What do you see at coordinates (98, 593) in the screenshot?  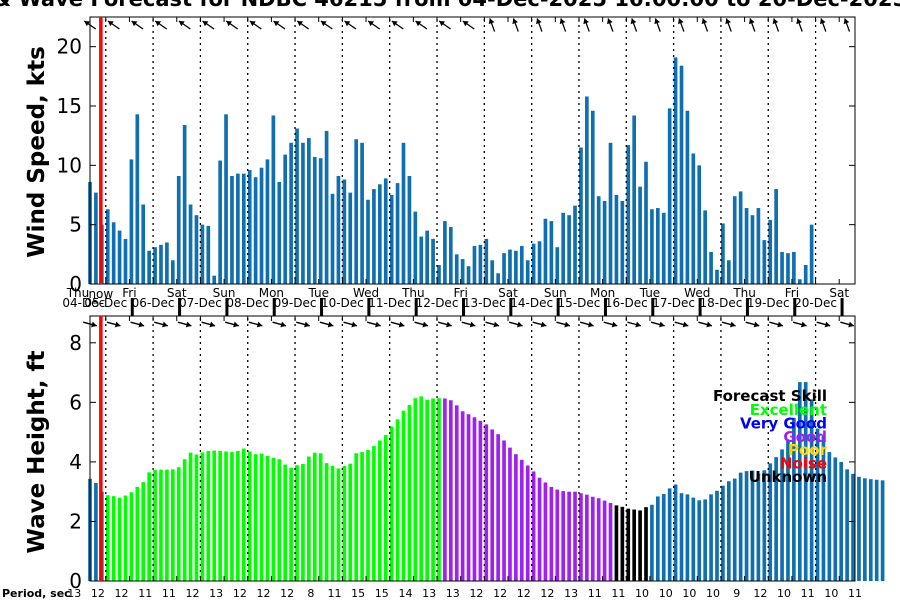 I see `period-value-label: 12` at bounding box center [98, 593].